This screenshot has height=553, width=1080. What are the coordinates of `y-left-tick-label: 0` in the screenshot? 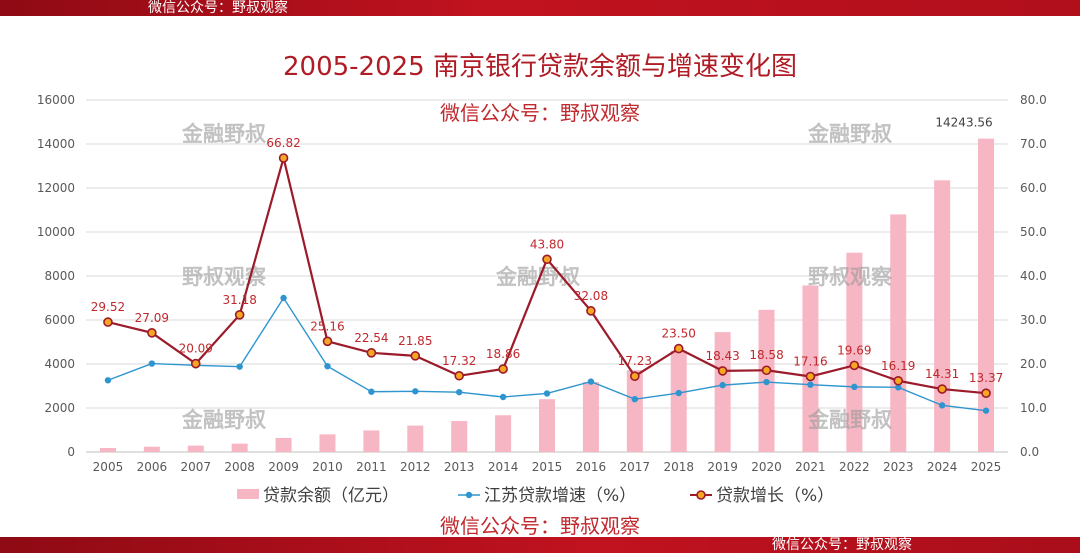 It's located at (71, 452).